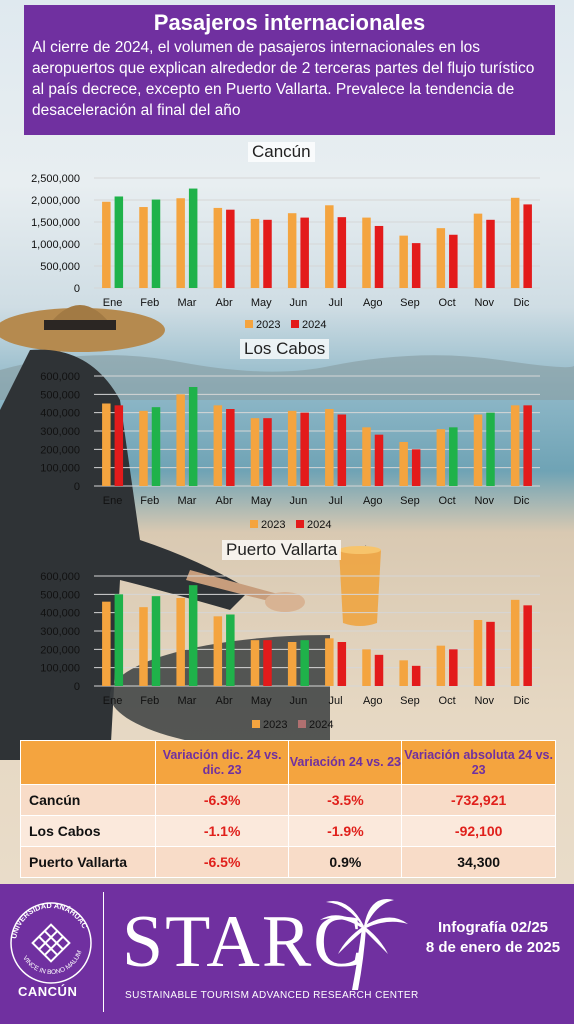 This screenshot has width=574, height=1024. What do you see at coordinates (478, 800) in the screenshot?
I see `table-cell-value: -732,921` at bounding box center [478, 800].